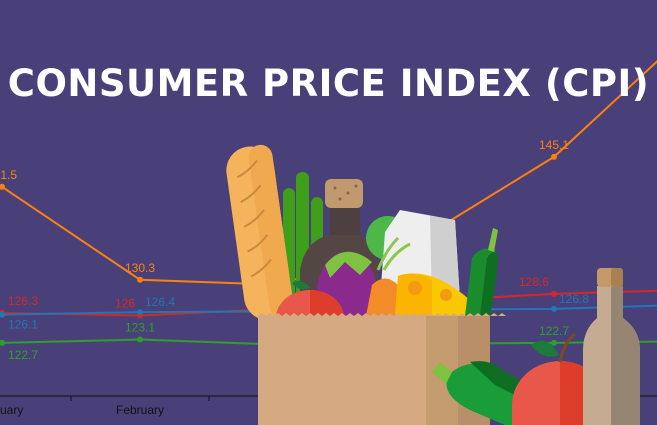 Image resolution: width=657 pixels, height=425 pixels. What do you see at coordinates (481, 272) in the screenshot?
I see `cucumber-icon` at bounding box center [481, 272].